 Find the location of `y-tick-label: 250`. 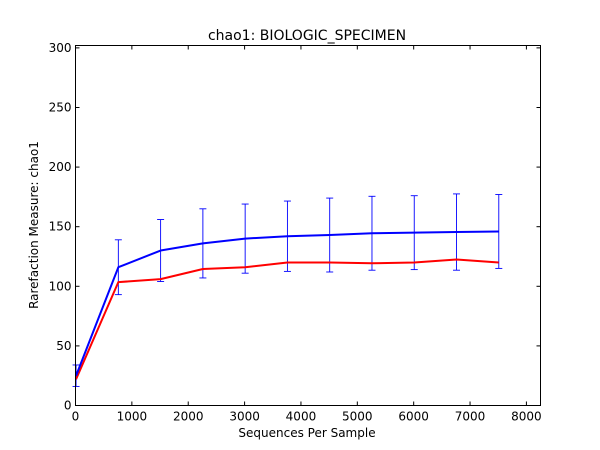

y-tick-label: 250 is located at coordinates (60, 107).